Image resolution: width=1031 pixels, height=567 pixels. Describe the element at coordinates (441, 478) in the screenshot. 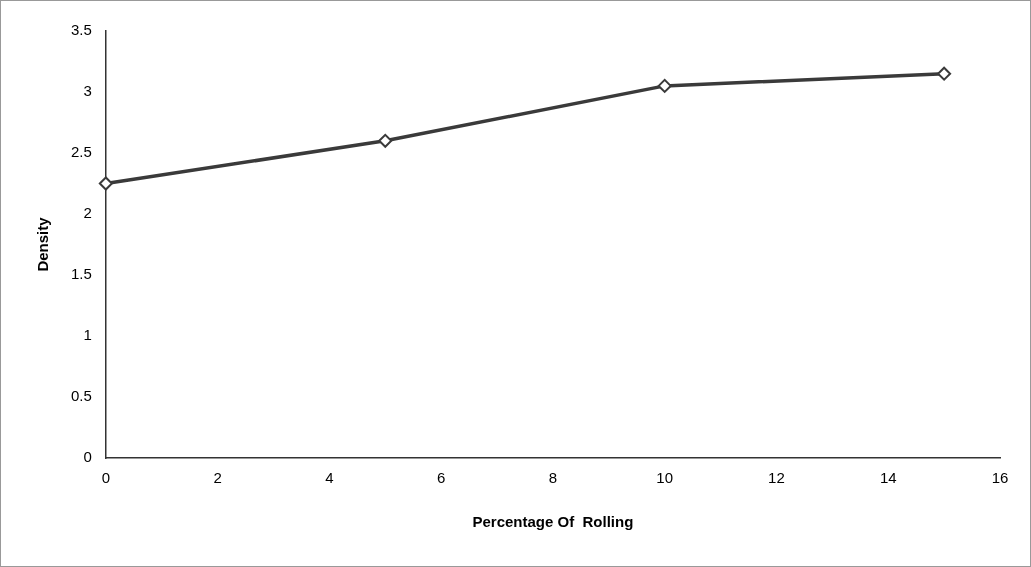

I see `x-tick-label: 6` at that location.